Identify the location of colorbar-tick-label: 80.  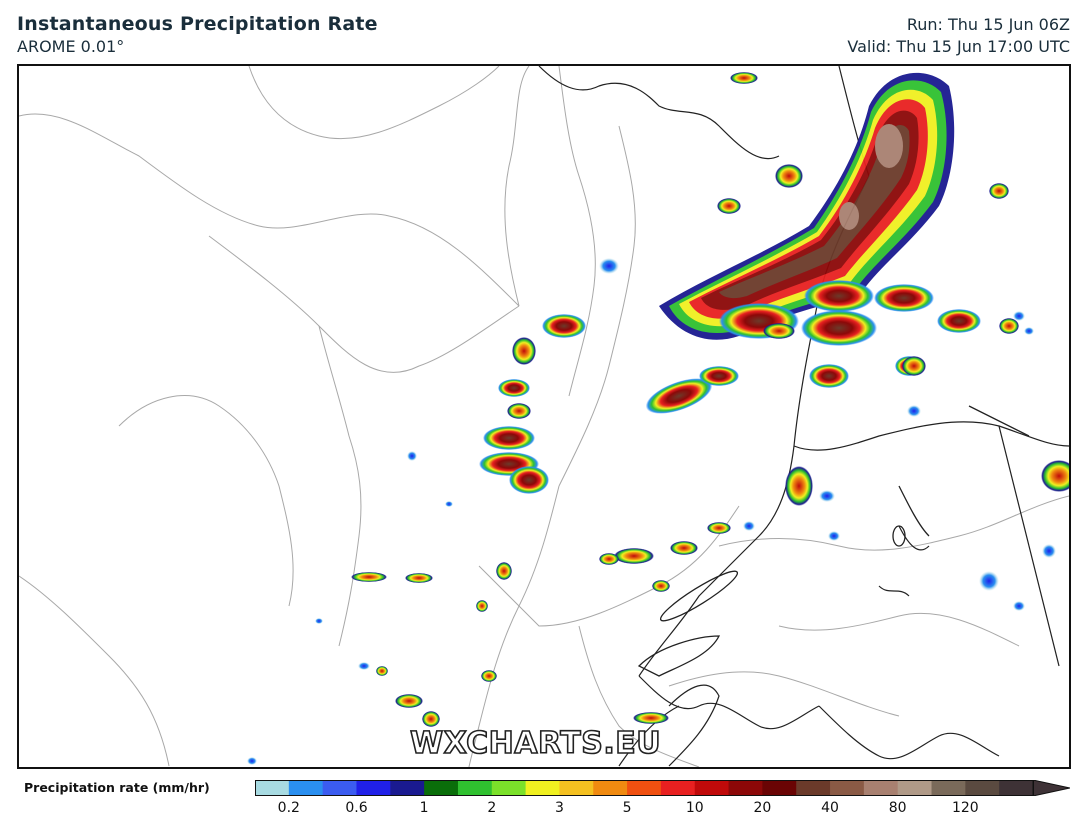
(897, 808).